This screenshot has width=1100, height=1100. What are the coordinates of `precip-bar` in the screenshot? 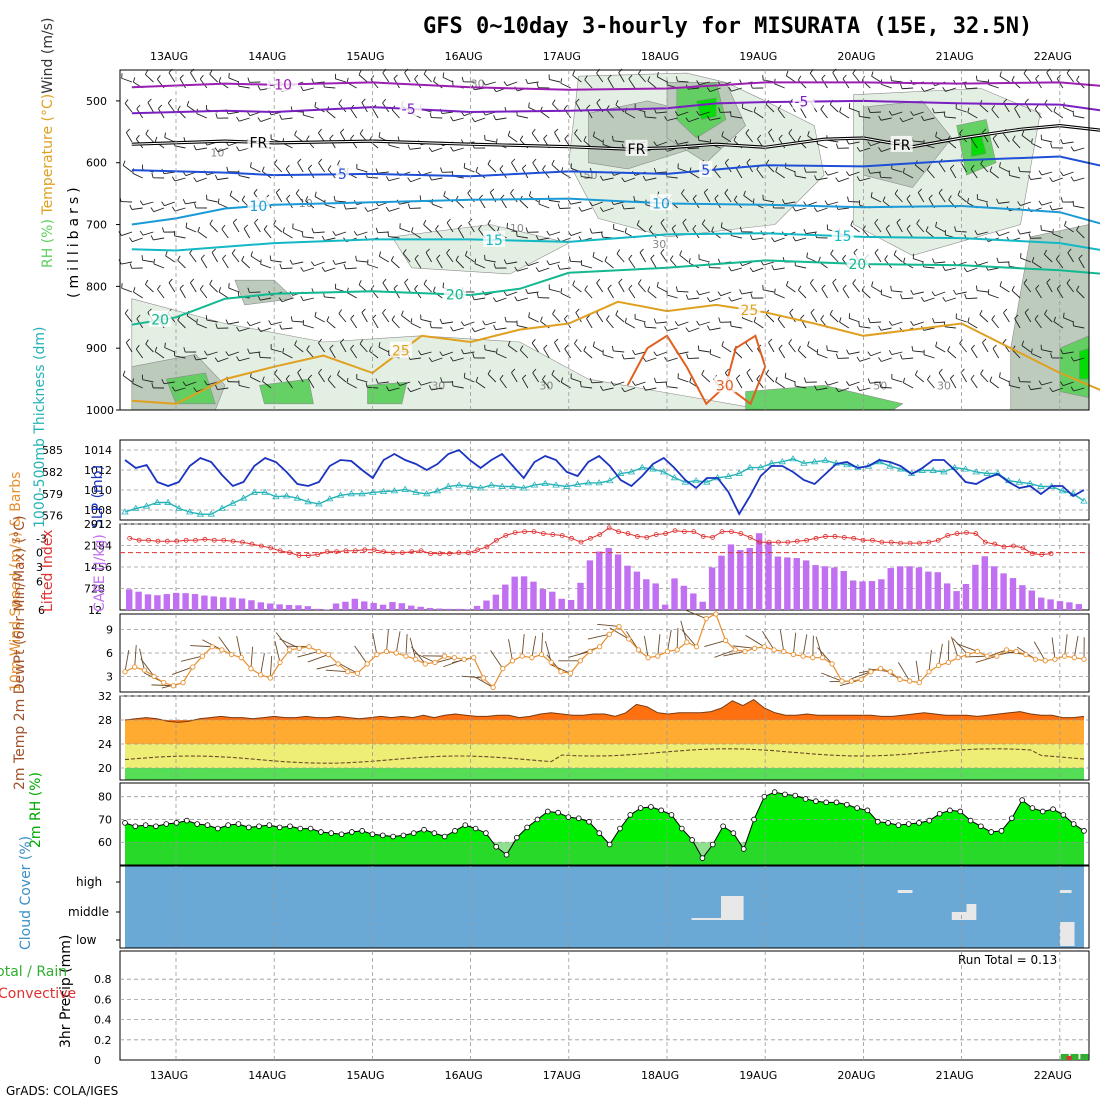 It's located at (1084, 1056).